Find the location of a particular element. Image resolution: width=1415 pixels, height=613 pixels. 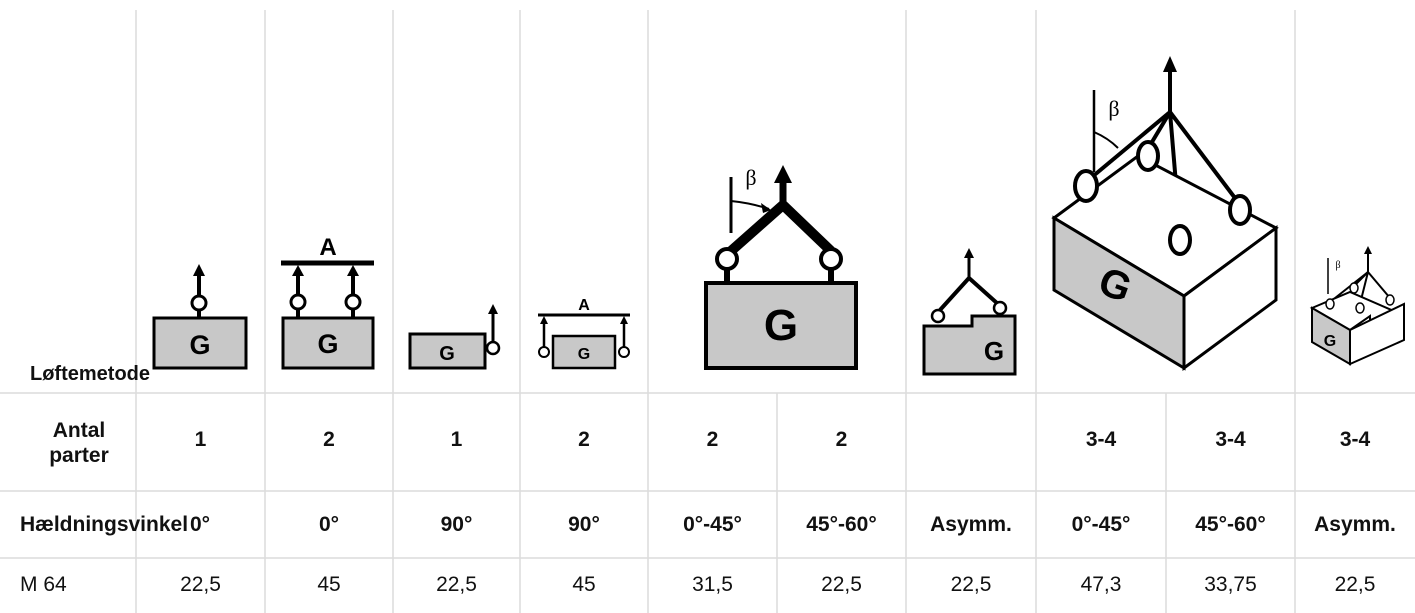

lift-diagram-two-leg-angled: β G is located at coordinates (781, 268).